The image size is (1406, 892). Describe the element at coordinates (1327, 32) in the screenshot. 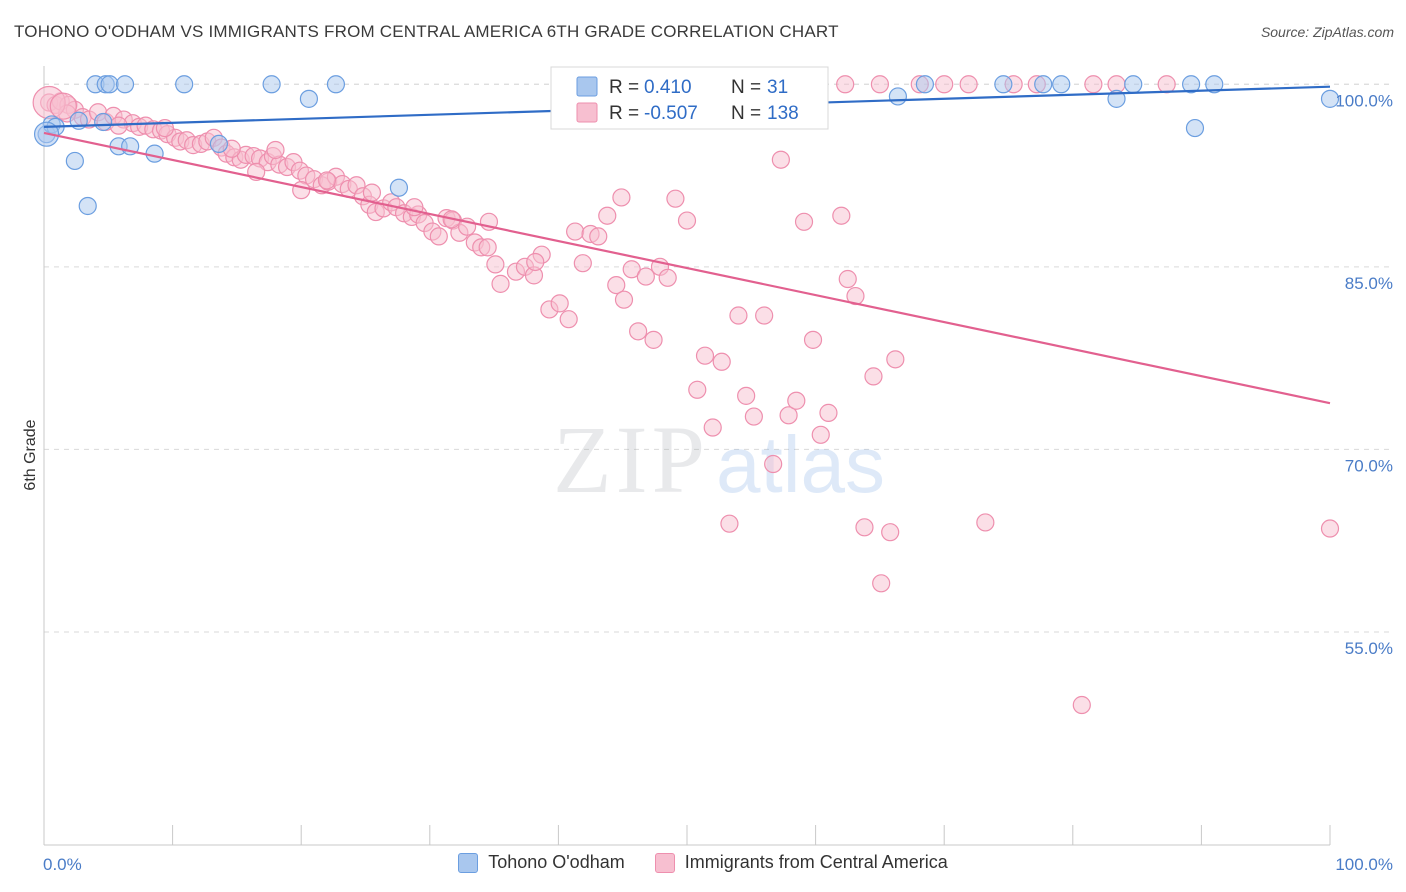

I see `source-label: Source: ZipAtlas.com` at that location.